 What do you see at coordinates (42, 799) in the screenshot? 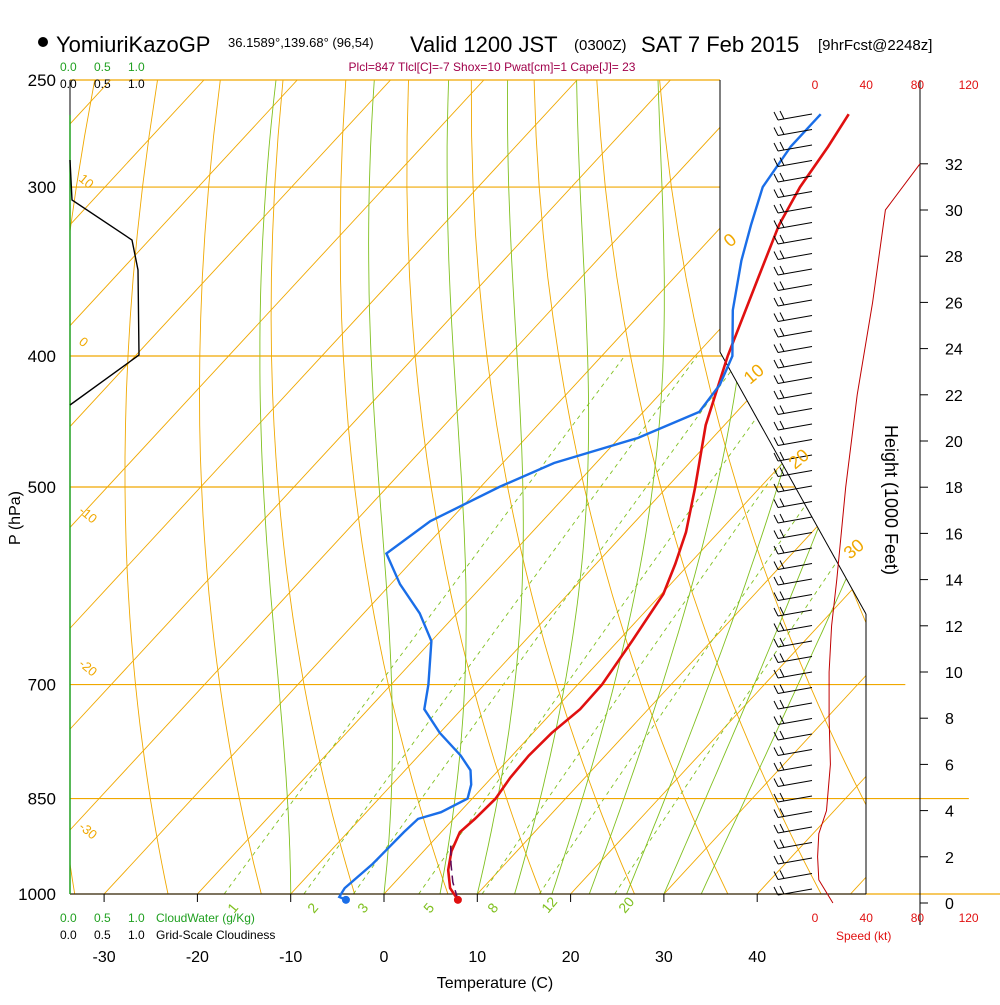
I see `pressure-tick-label: 850` at bounding box center [42, 799].